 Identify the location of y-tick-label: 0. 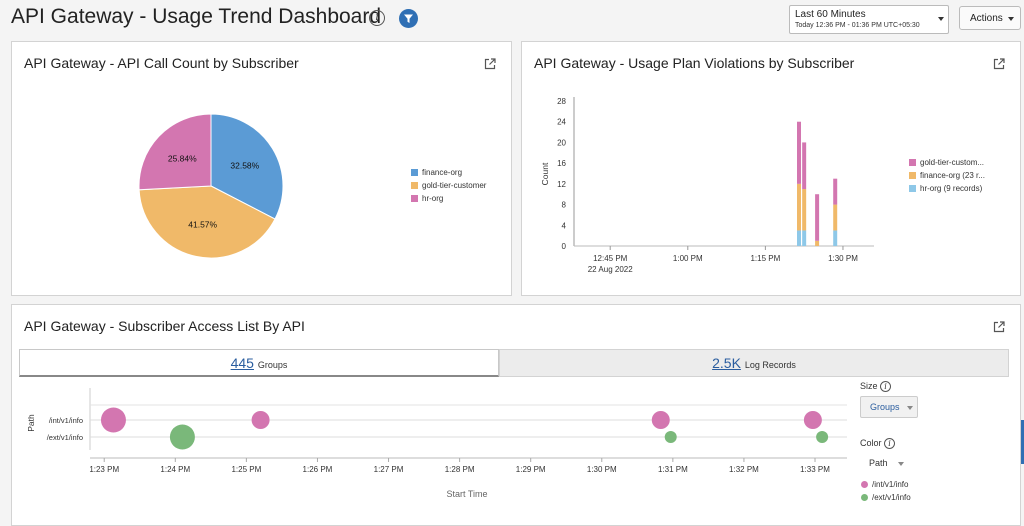
(564, 246).